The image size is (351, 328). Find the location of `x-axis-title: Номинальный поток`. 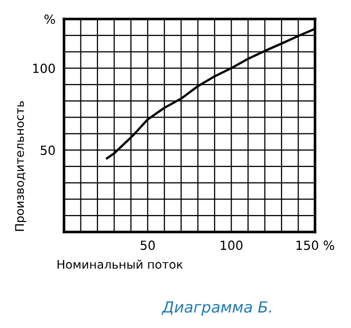

x-axis-title: Номинальный поток is located at coordinates (120, 264).